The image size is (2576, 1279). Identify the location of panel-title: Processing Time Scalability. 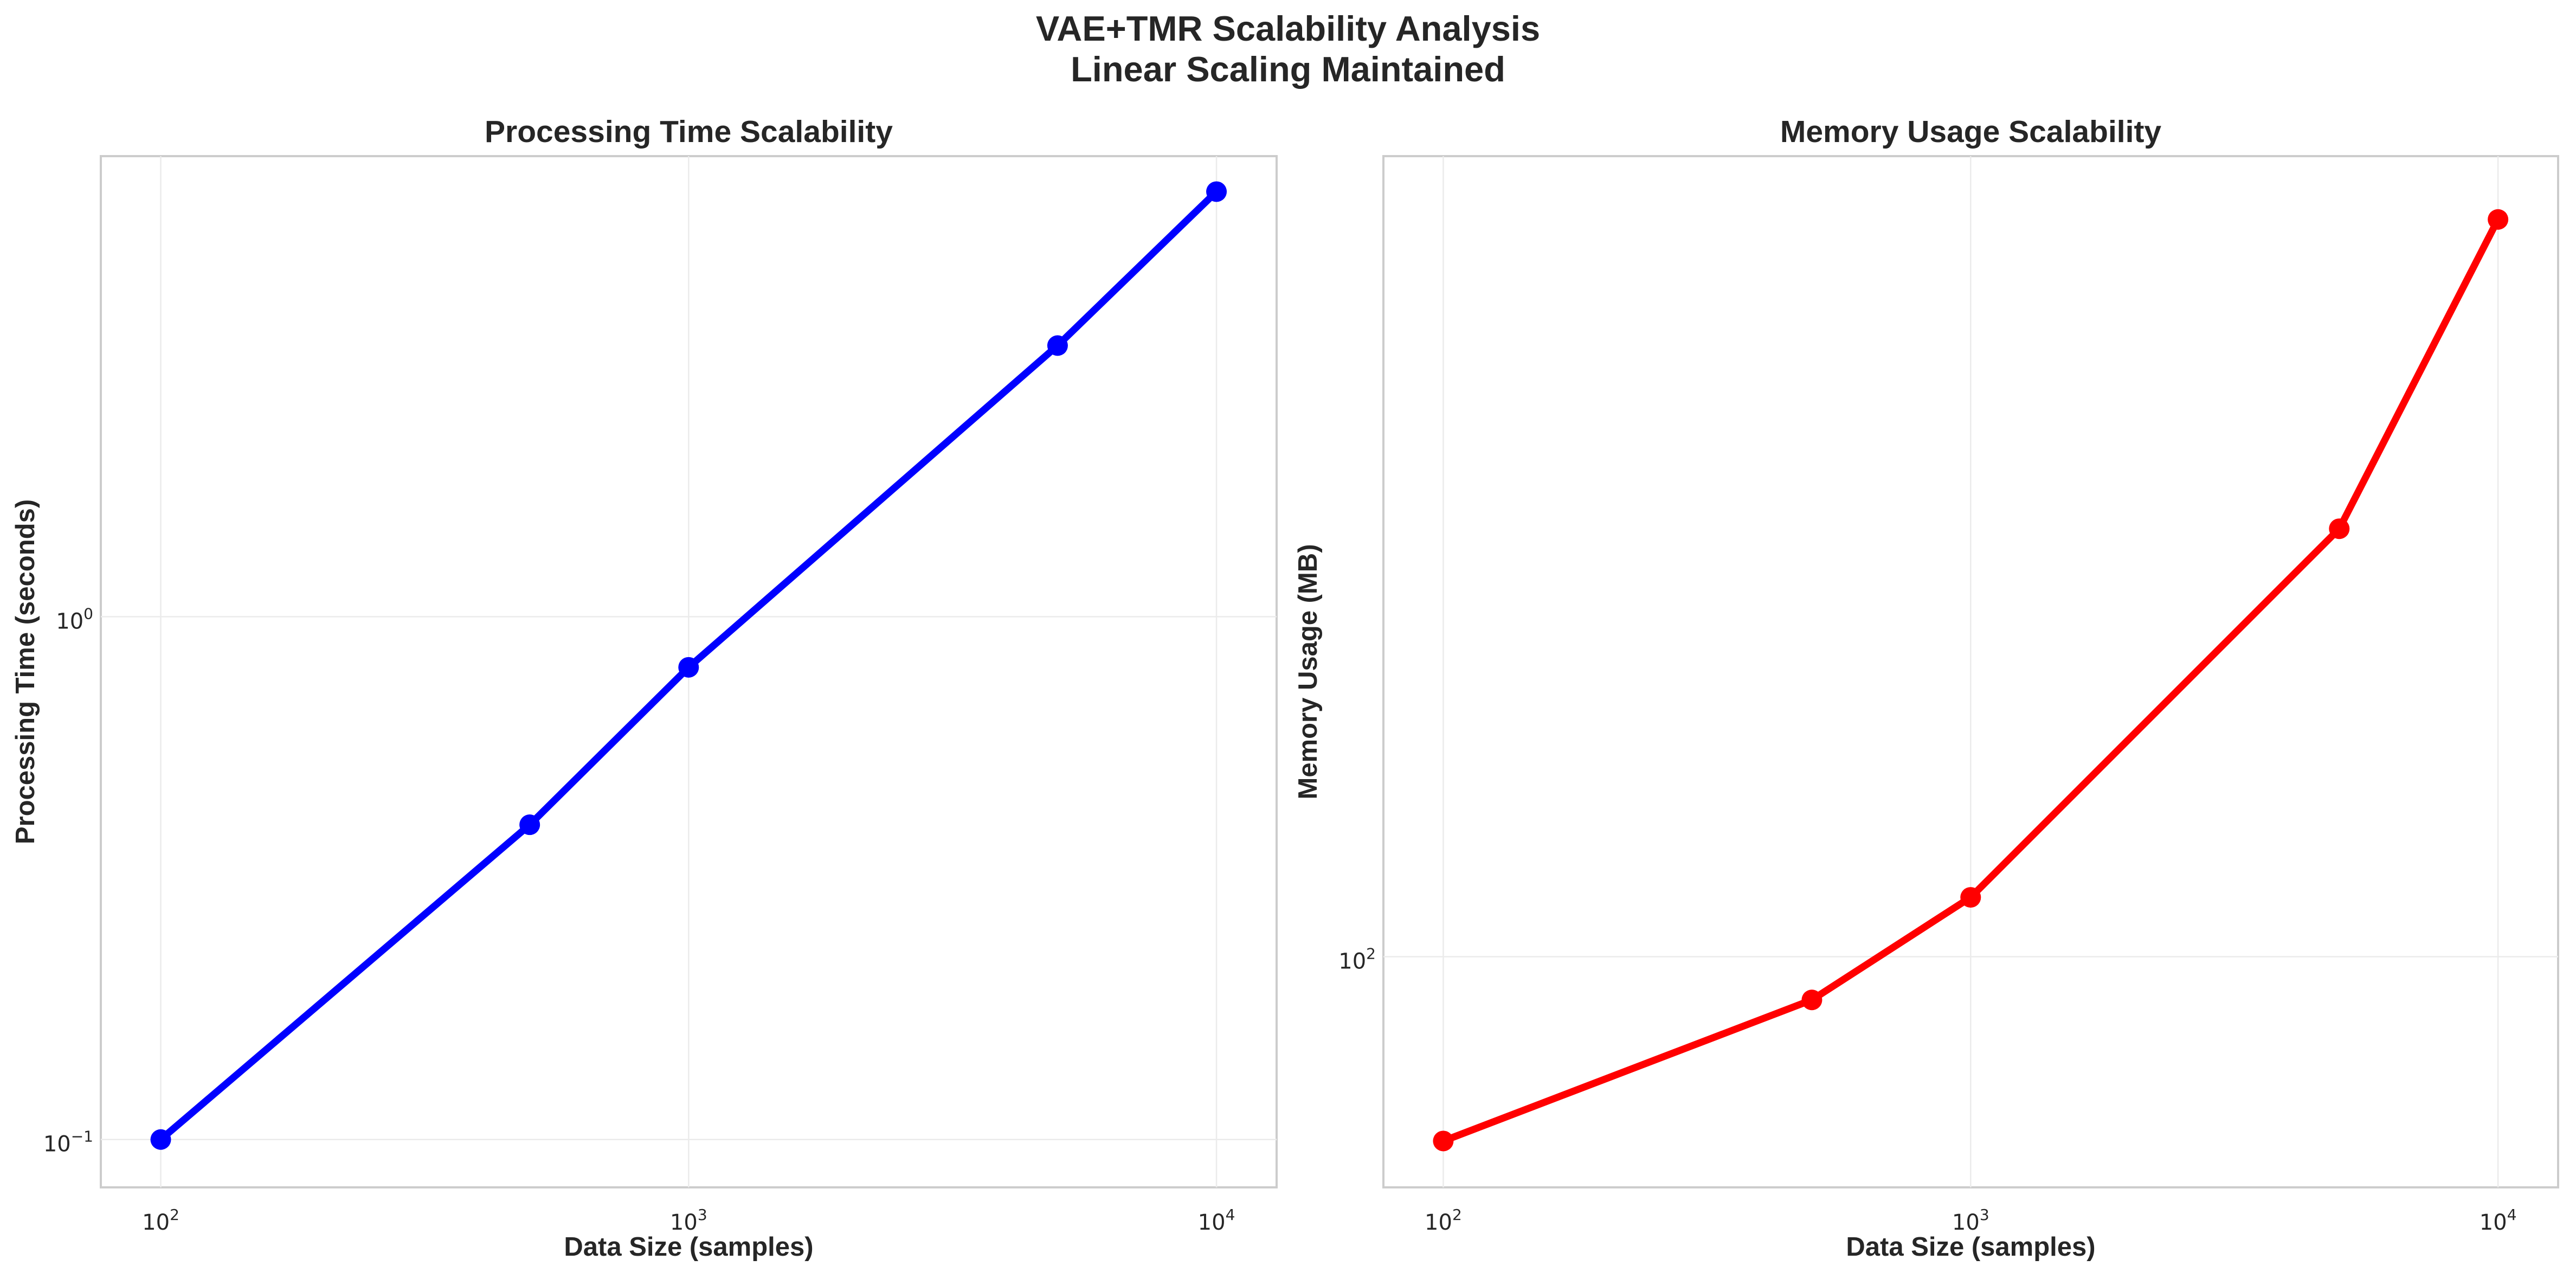
(689, 131).